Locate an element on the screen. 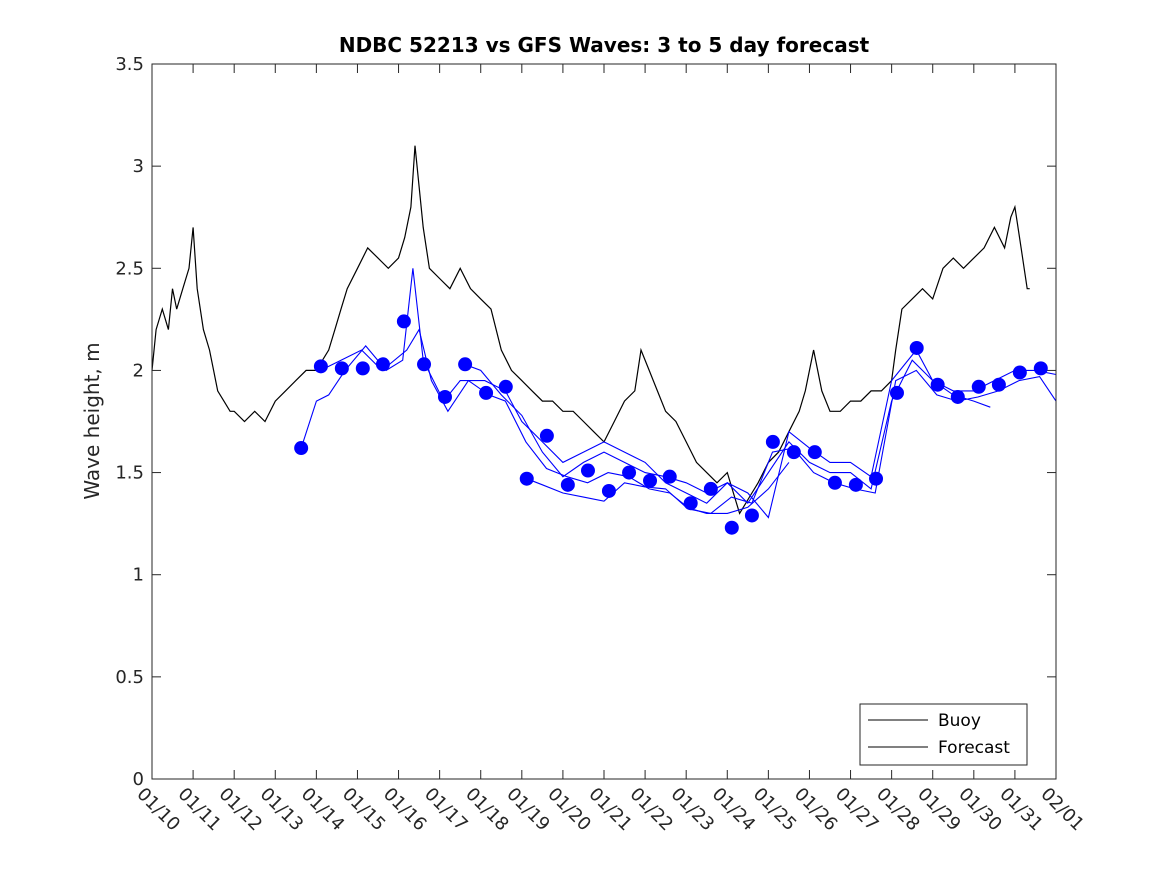 Image resolution: width=1167 pixels, height=875 pixels. legend: Buoy Forecast is located at coordinates (943, 734).